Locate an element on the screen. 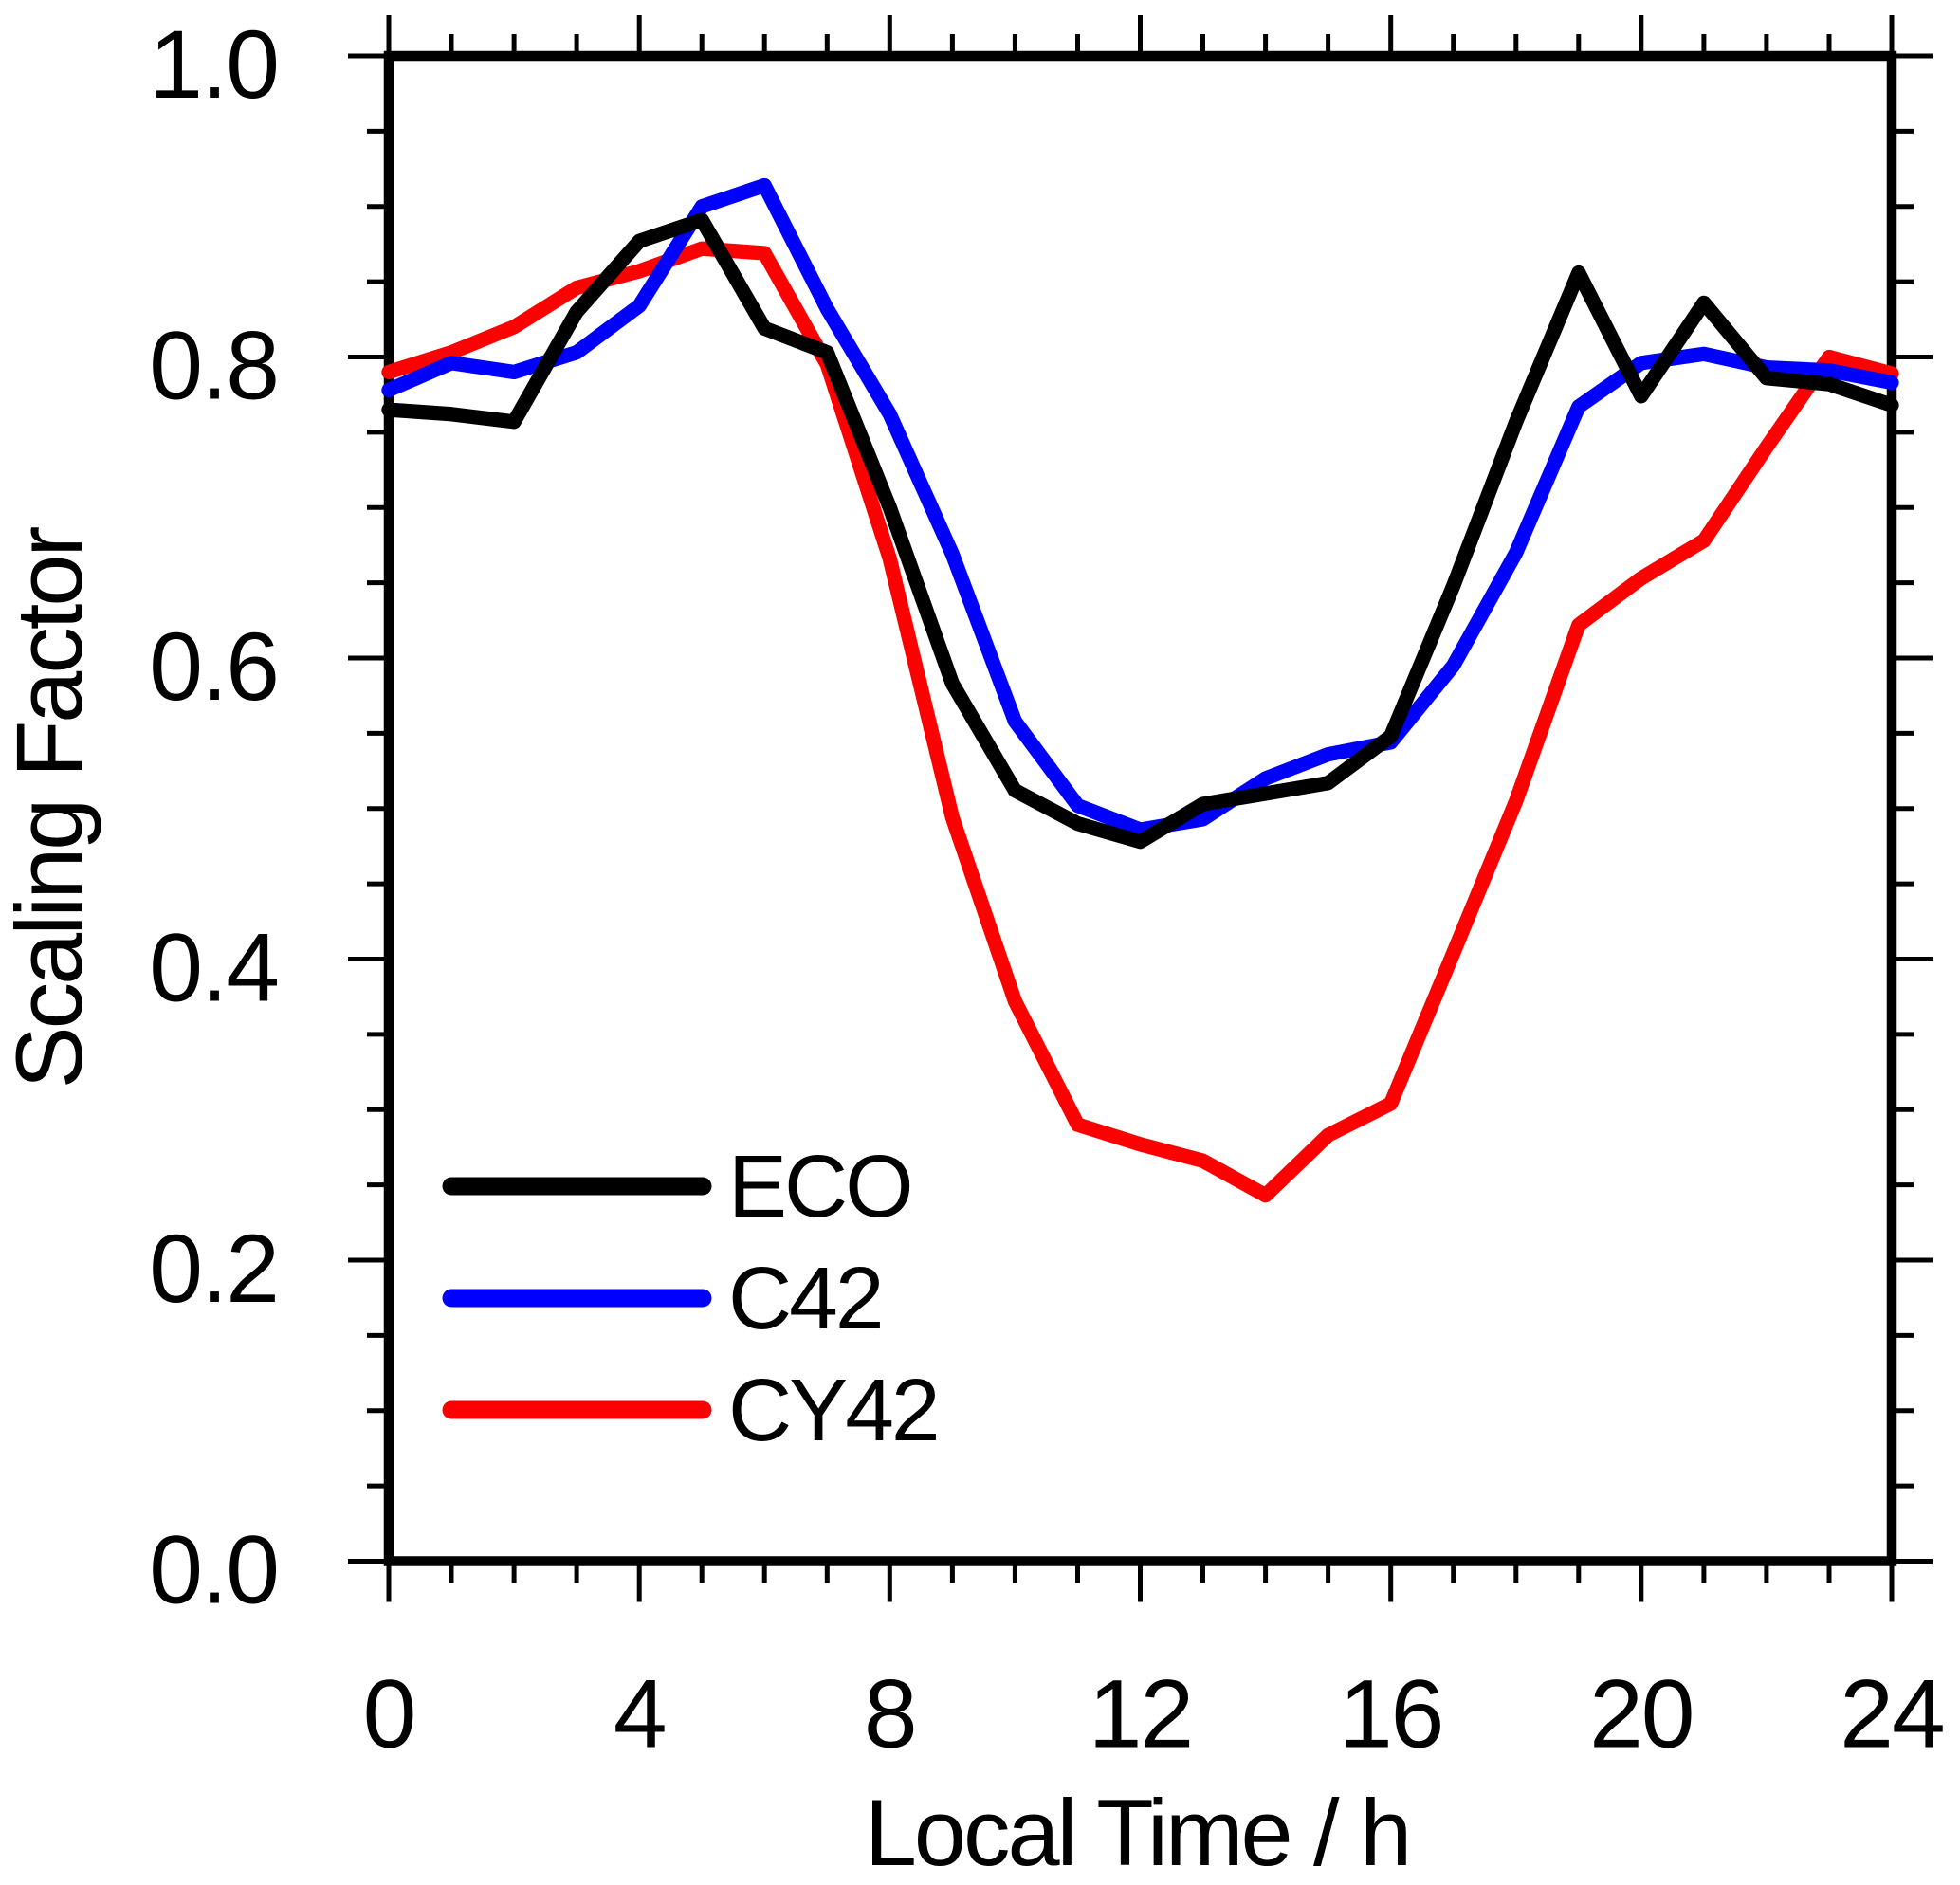  svg-text: 0.8 is located at coordinates (213, 366).